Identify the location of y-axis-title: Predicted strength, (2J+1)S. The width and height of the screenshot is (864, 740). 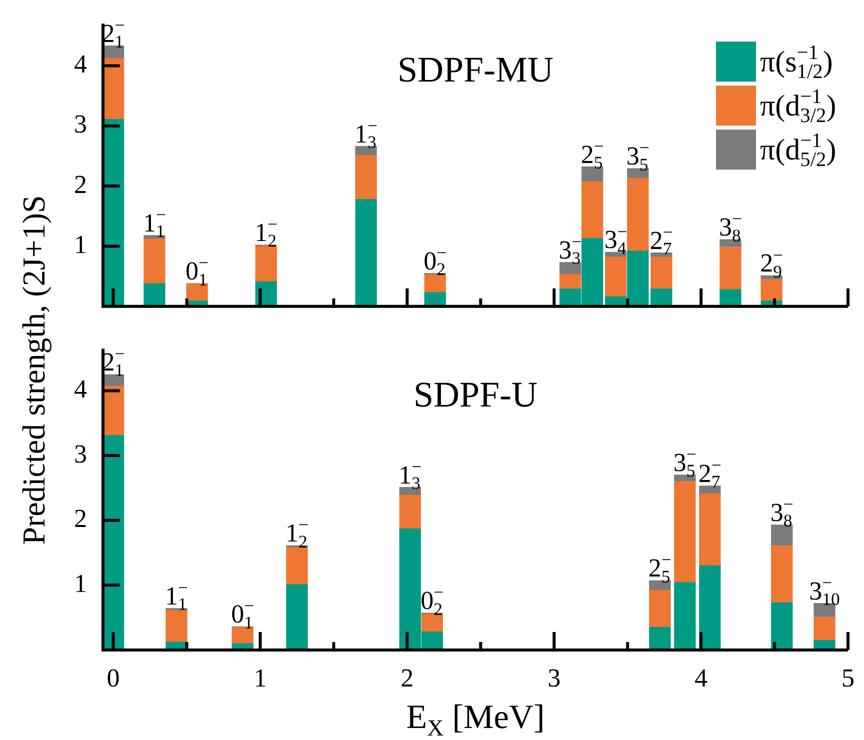
(34, 370).